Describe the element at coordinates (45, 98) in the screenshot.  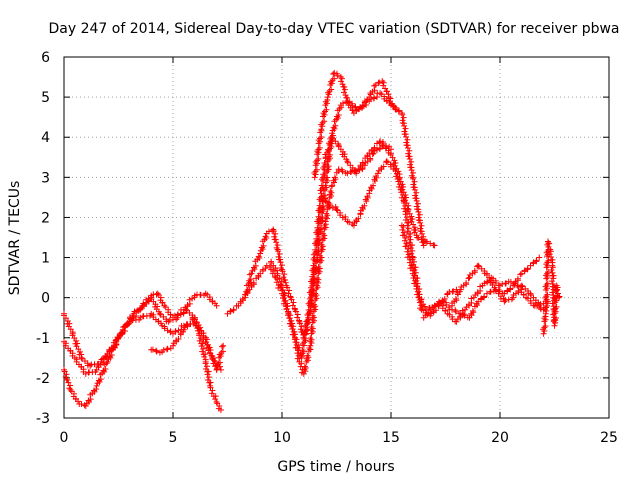
I see `y-tick-label: 5` at that location.